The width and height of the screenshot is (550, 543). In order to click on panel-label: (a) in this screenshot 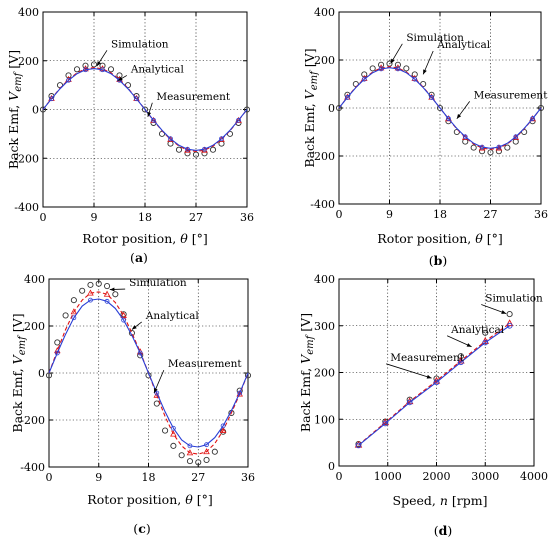, I will do `click(139, 257)`.